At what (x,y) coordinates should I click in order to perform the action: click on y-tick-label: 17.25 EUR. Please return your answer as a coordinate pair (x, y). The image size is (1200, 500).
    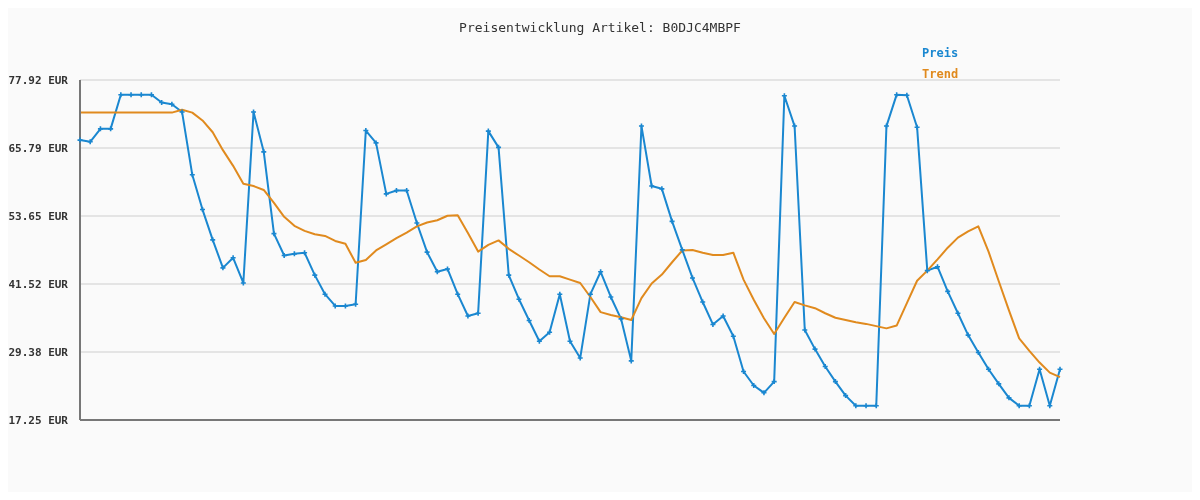
    Looking at the image, I should click on (38, 420).